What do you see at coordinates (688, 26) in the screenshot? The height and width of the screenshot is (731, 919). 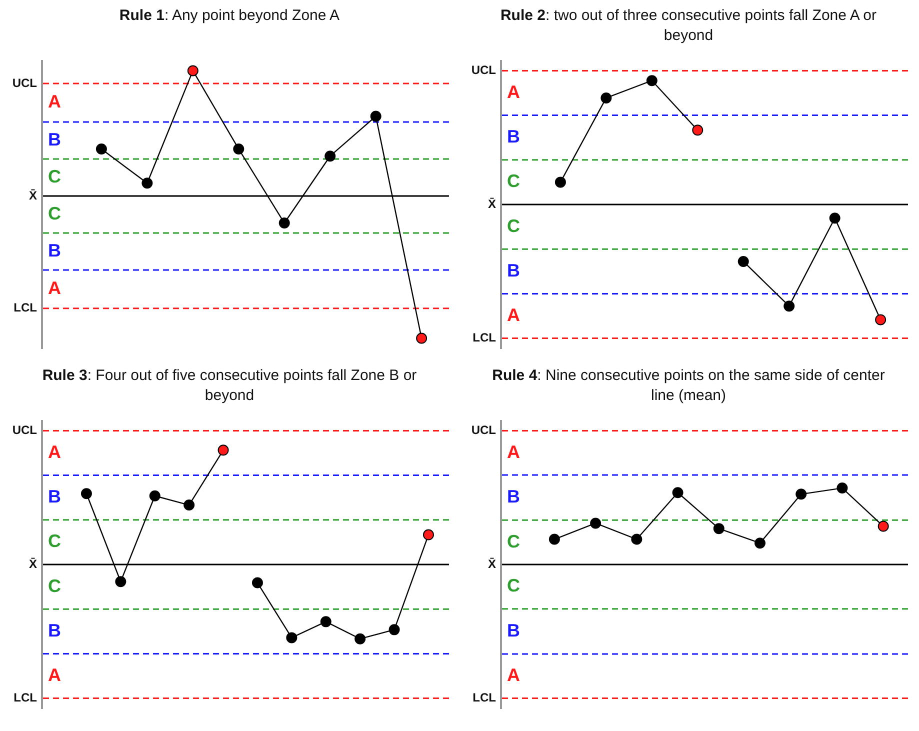 I see `chart-title: Rule 2: two out of three consecutive points fall Zone A or beyond` at bounding box center [688, 26].